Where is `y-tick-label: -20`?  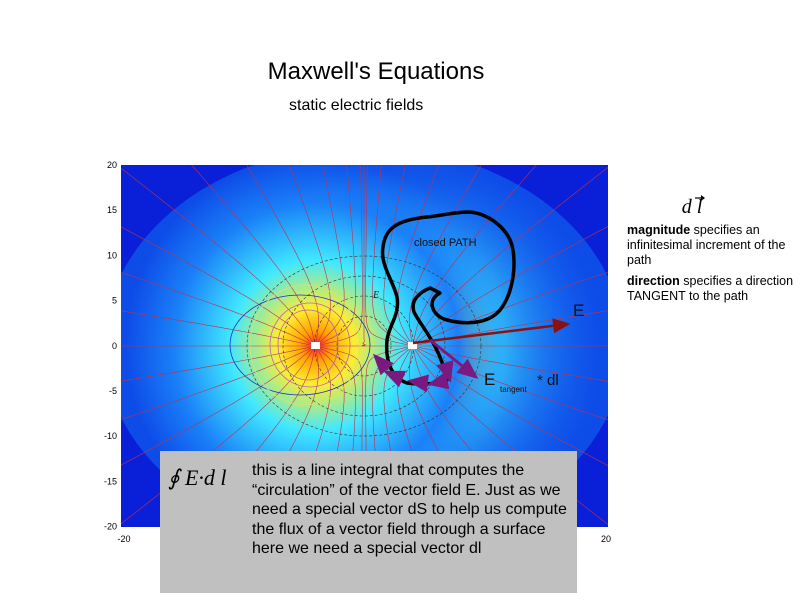 y-tick-label: -20 is located at coordinates (110, 527).